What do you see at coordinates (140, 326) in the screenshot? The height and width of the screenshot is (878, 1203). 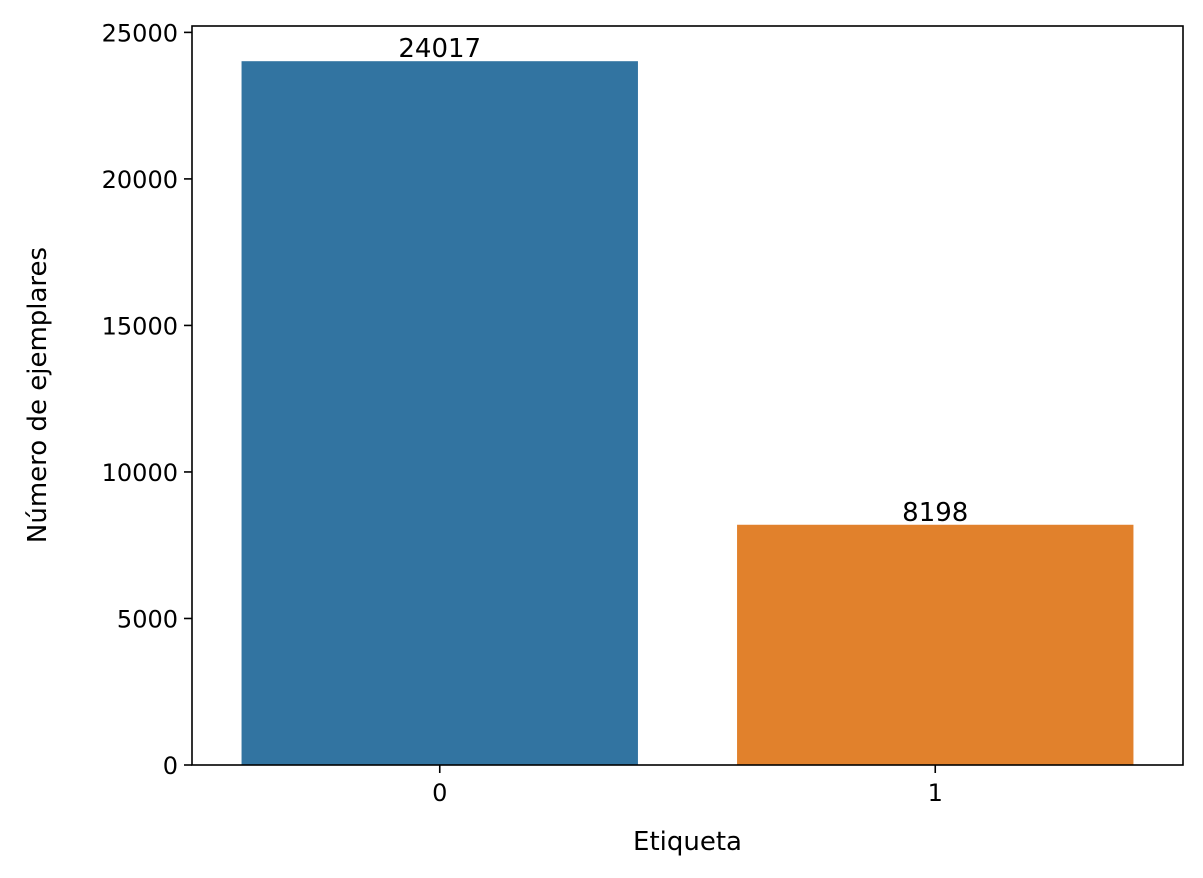 I see `y-tick-label-15000: 15000` at bounding box center [140, 326].